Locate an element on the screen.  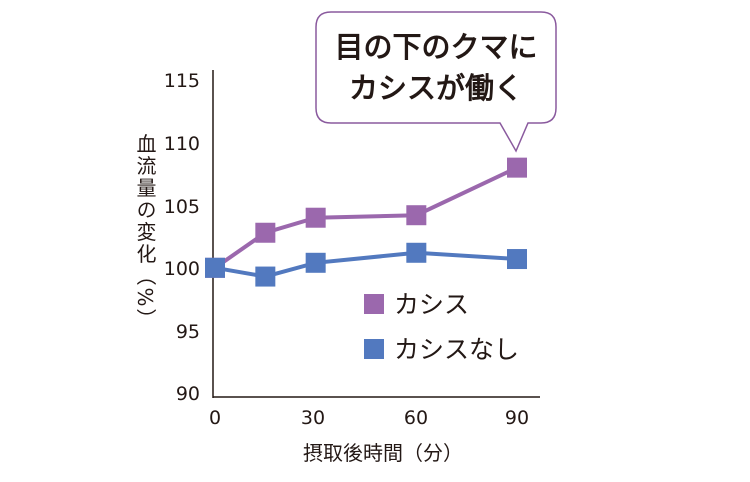
y-tick-label: 100 is located at coordinates (182, 269).